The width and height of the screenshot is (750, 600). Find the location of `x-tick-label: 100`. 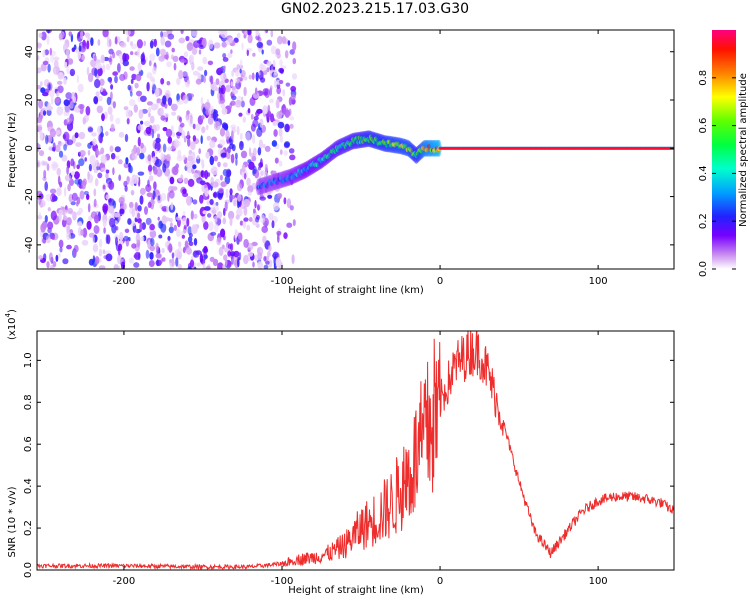

x-tick-label: 100 is located at coordinates (598, 281).